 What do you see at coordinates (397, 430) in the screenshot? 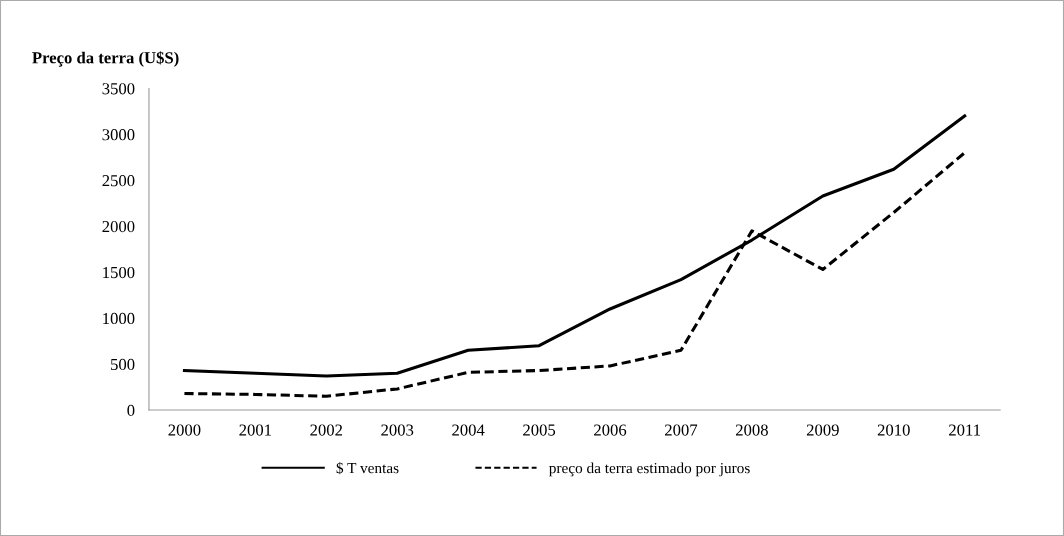
I see `x-tick-label: 2003` at bounding box center [397, 430].